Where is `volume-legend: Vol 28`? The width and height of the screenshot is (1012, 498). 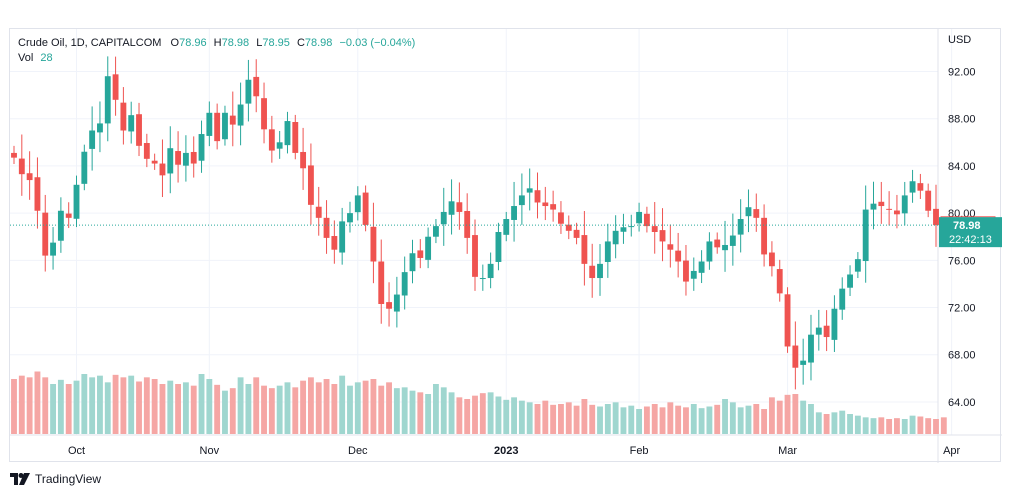 volume-legend: Vol 28 is located at coordinates (35, 58).